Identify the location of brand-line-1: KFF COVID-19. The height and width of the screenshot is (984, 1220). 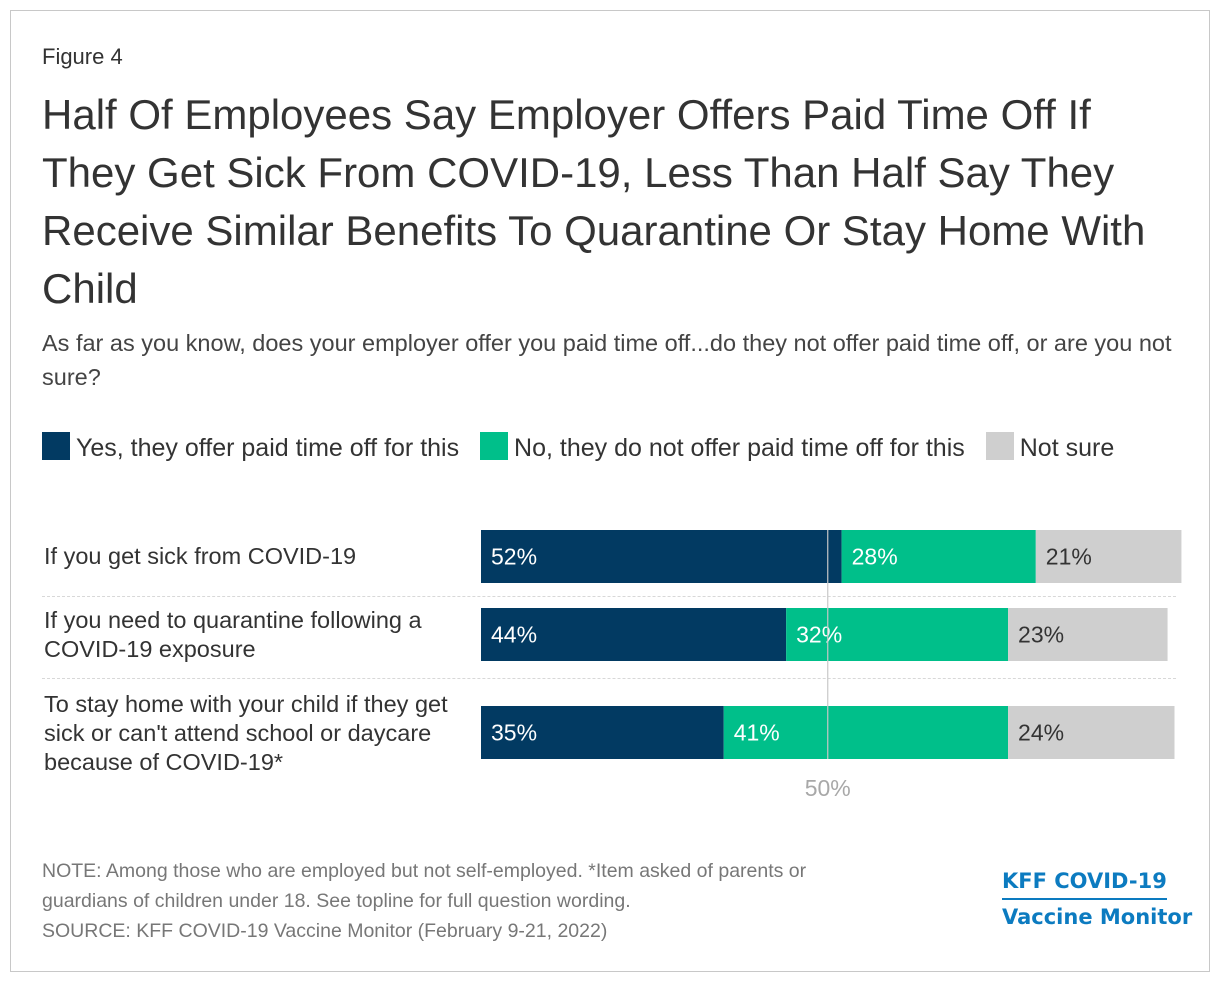
(1084, 882).